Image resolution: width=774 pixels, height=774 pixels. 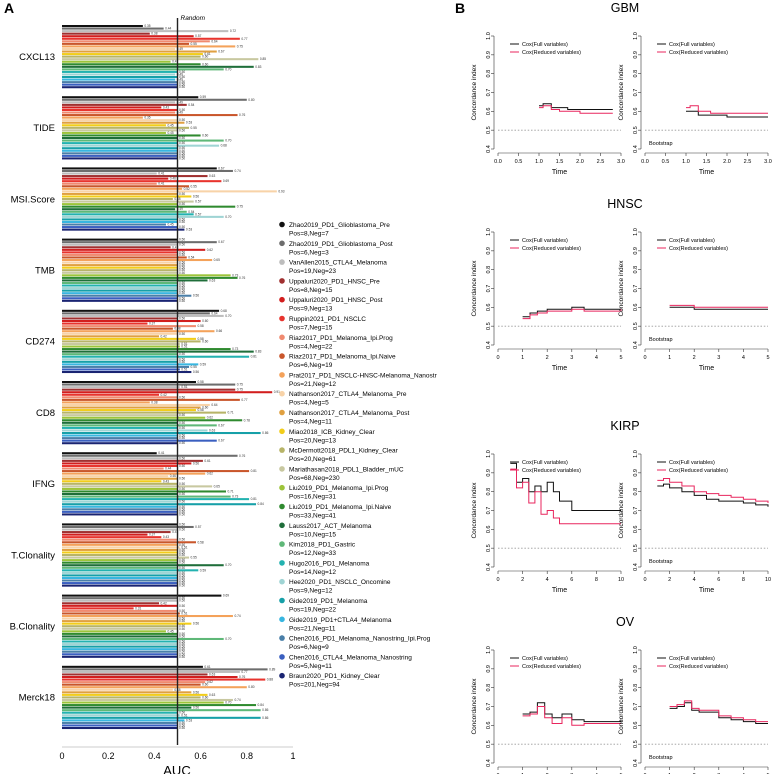 What do you see at coordinates (226, 181) in the screenshot?
I see `auc-value-label: 0.69` at bounding box center [226, 181].